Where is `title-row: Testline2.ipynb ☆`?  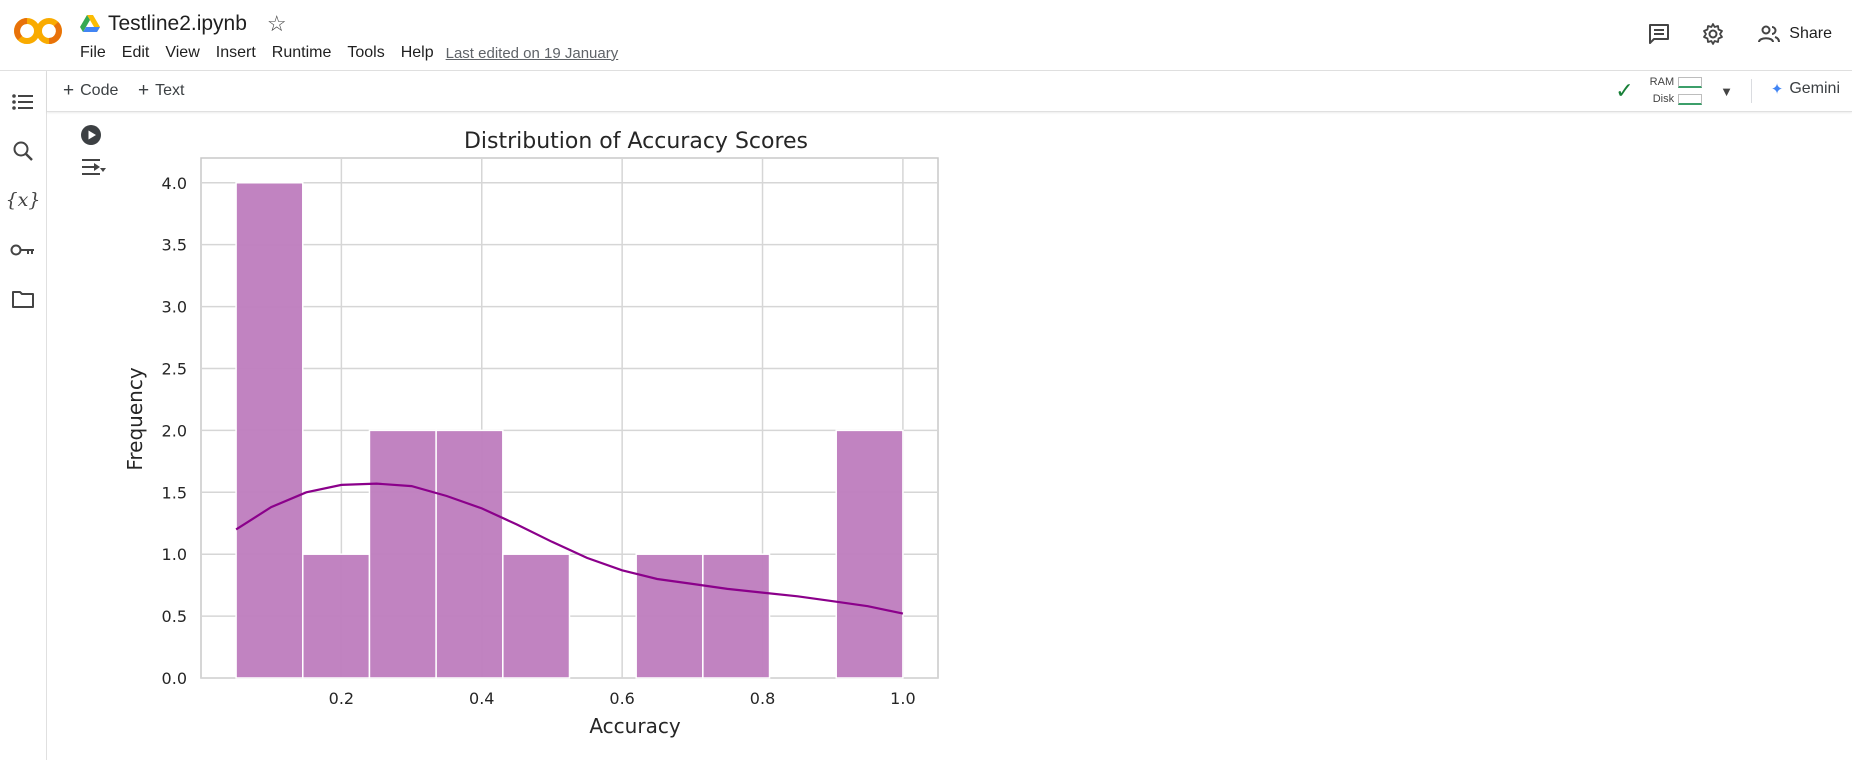
title-row: Testline2.ipynb ☆ is located at coordinates (183, 24).